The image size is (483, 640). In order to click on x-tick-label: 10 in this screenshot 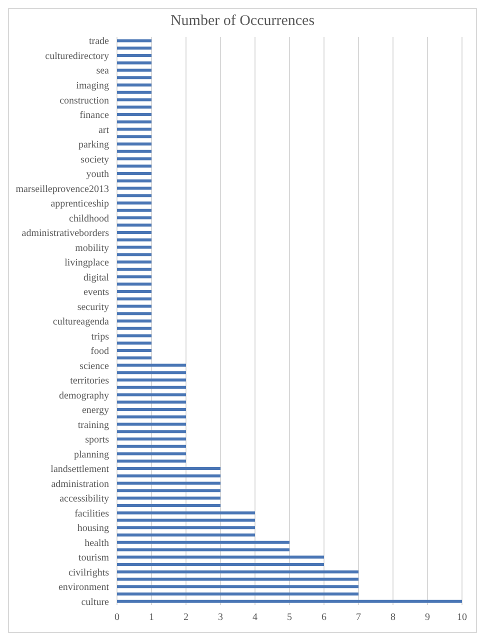, I will do `click(462, 618)`.